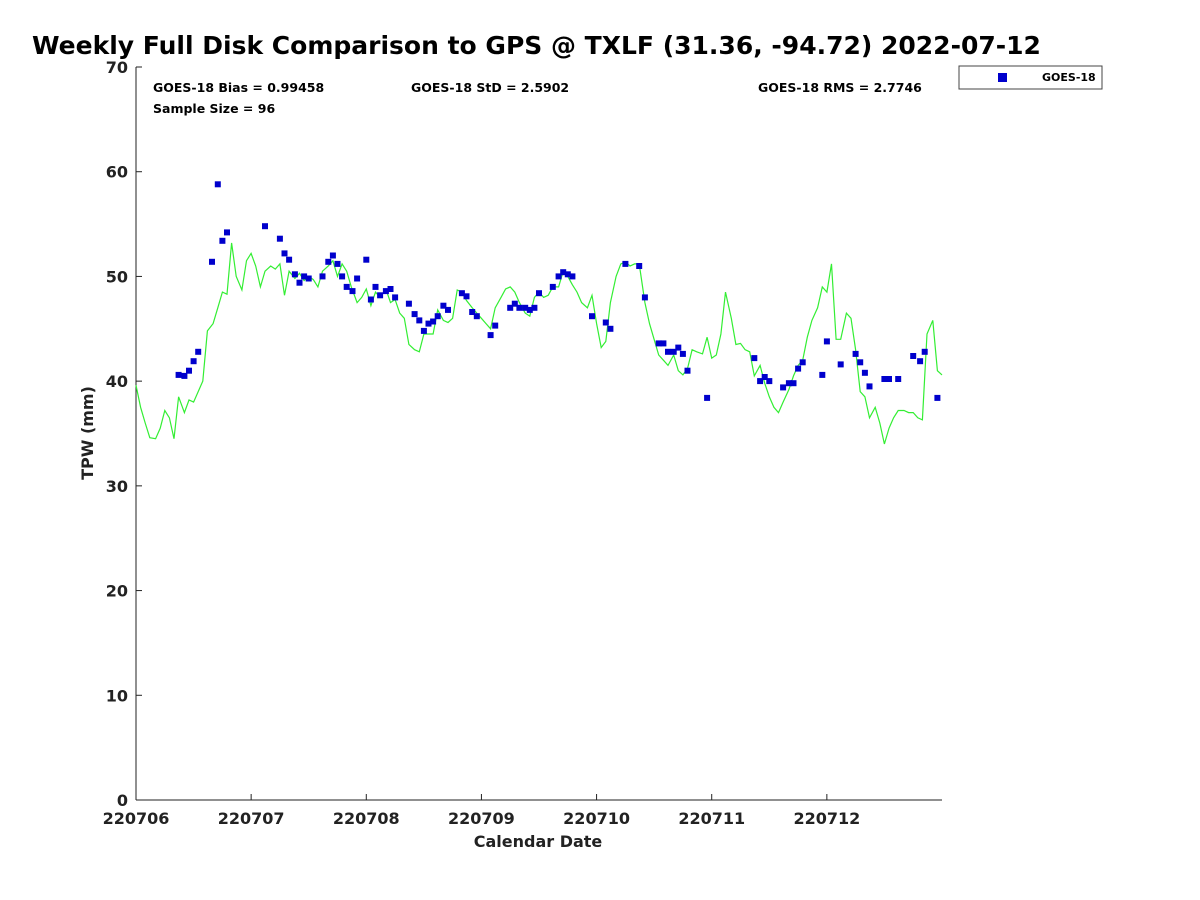  Describe the element at coordinates (136, 818) in the screenshot. I see `x-tick-label: 220706` at that location.